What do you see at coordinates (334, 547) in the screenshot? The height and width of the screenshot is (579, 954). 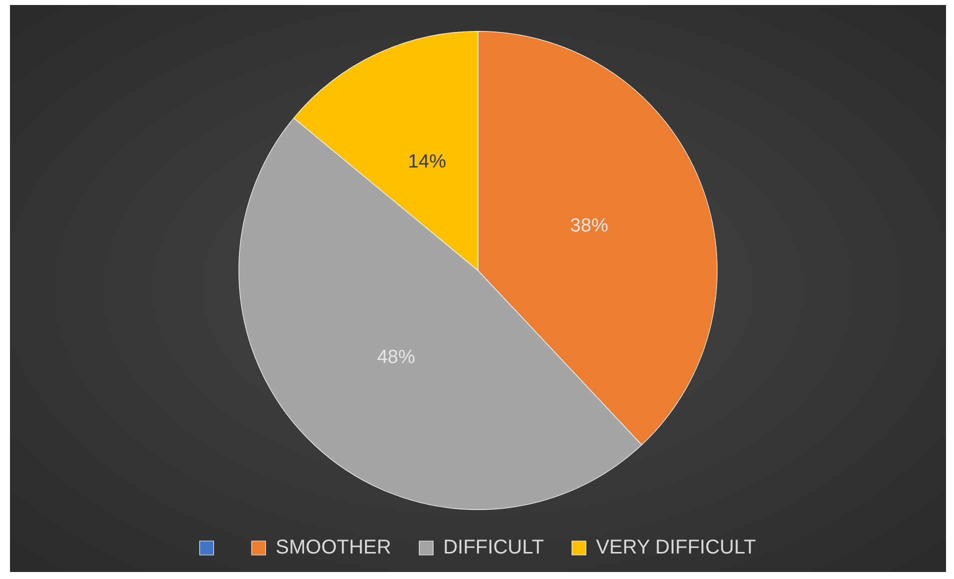 I see `legend-label: SMOOTHER` at bounding box center [334, 547].